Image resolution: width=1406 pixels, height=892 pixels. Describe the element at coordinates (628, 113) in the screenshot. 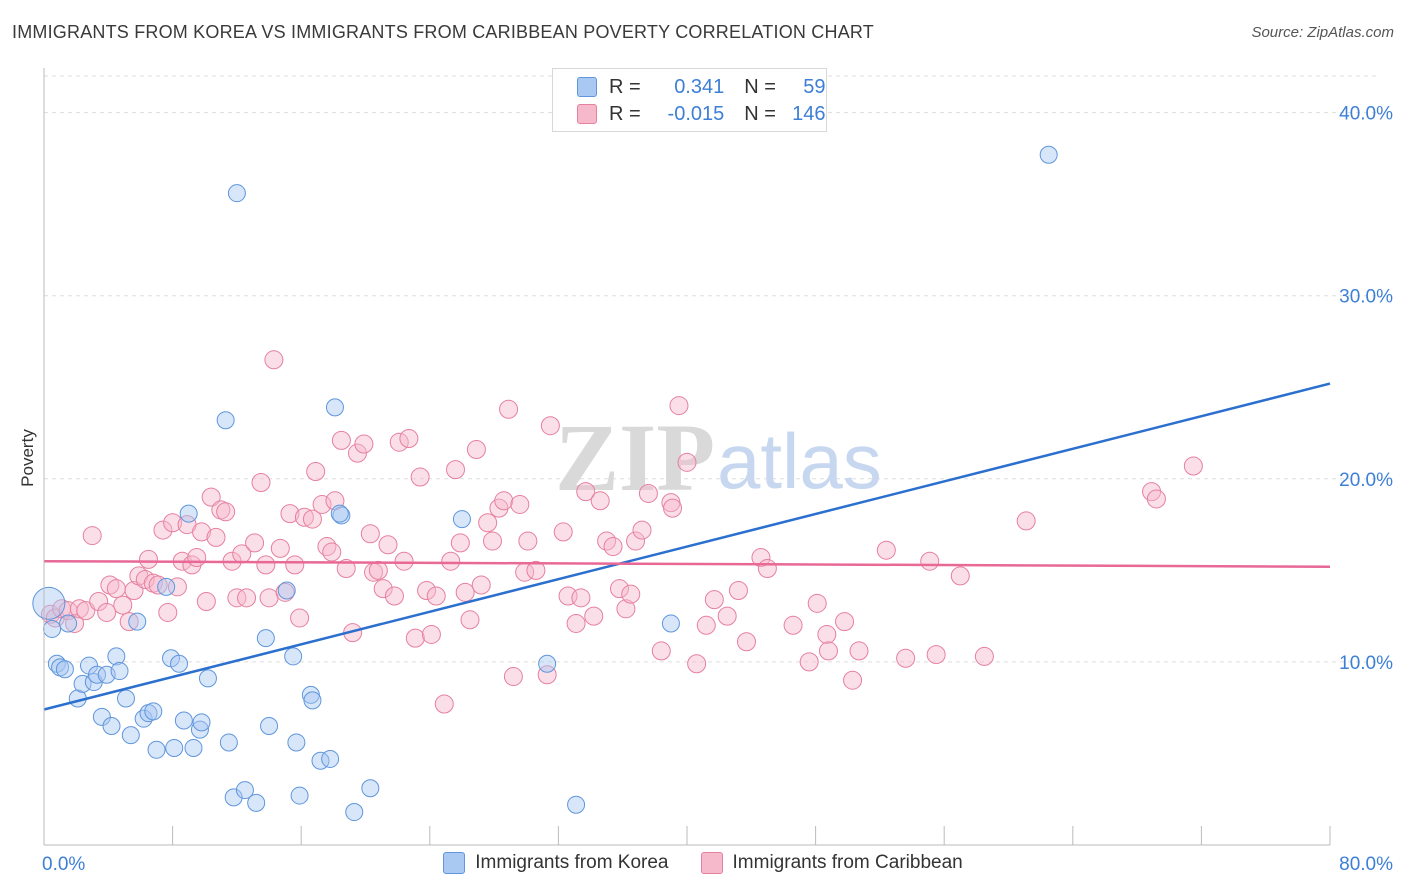

I see `legend-r-label: R =` at that location.